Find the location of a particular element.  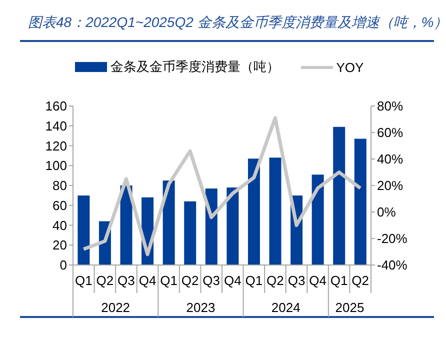

text: 2024 is located at coordinates (285, 307).